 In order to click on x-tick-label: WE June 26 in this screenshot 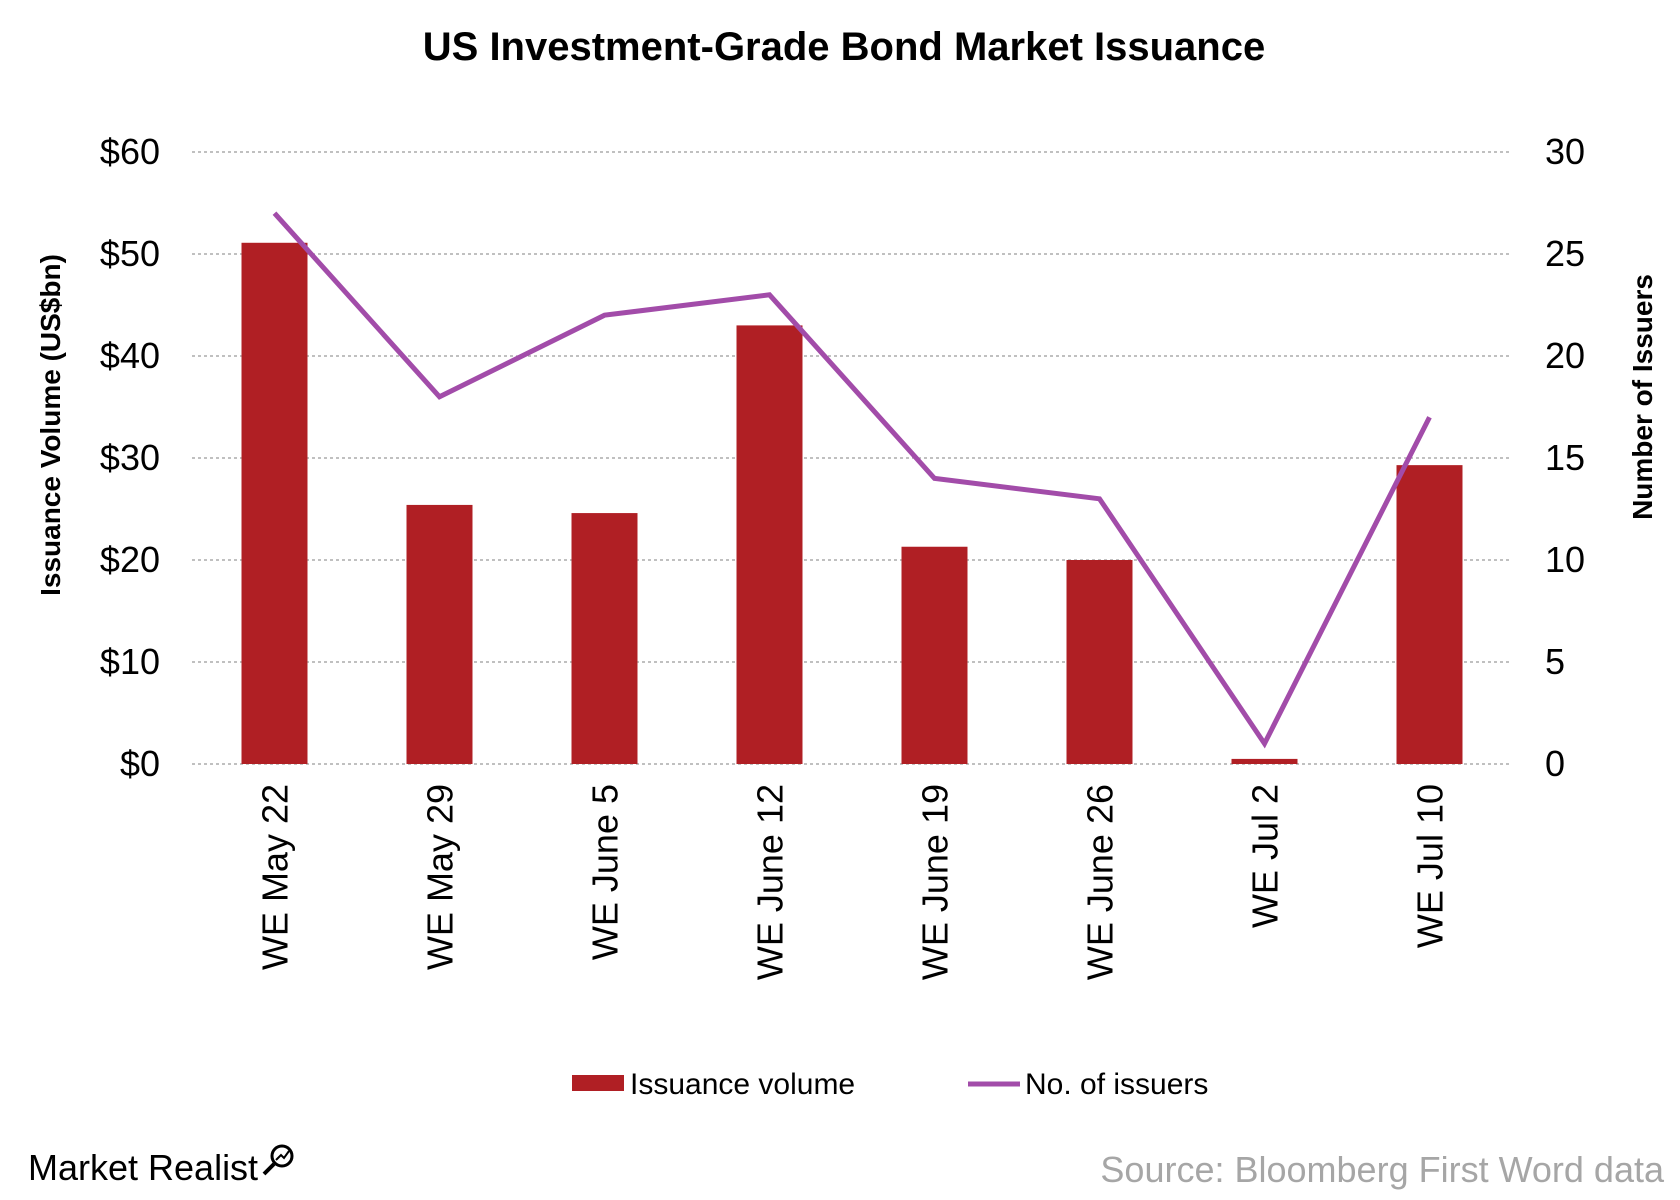, I will do `click(1100, 882)`.